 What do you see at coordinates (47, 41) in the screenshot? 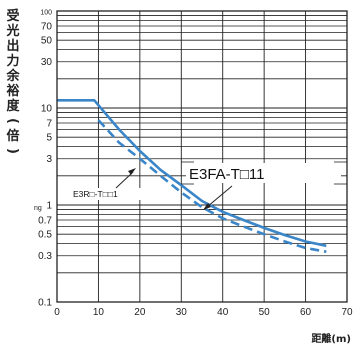
I see `y-tick-label: 50` at bounding box center [47, 41].